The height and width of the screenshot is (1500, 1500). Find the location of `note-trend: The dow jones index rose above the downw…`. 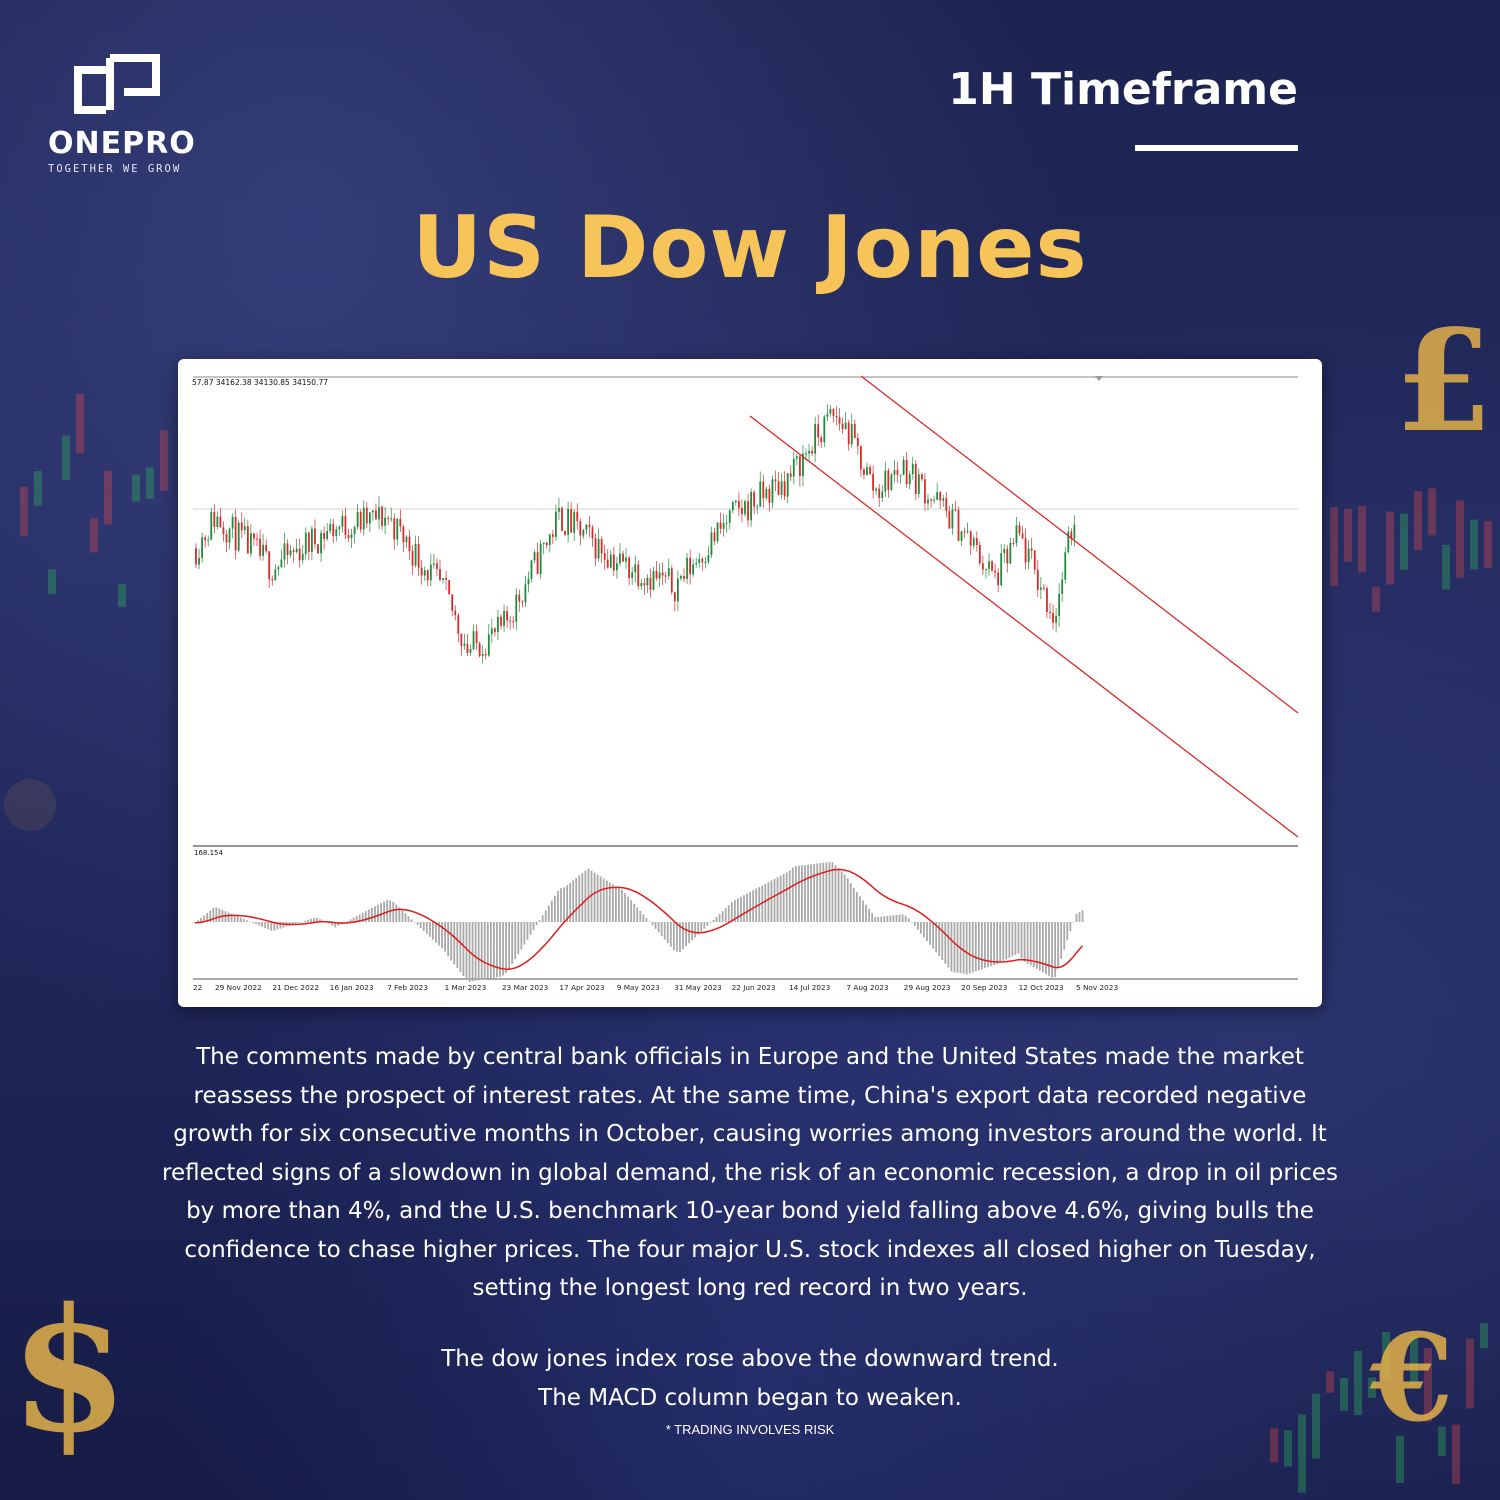

note-trend: The dow jones index rose above the downw… is located at coordinates (750, 1359).